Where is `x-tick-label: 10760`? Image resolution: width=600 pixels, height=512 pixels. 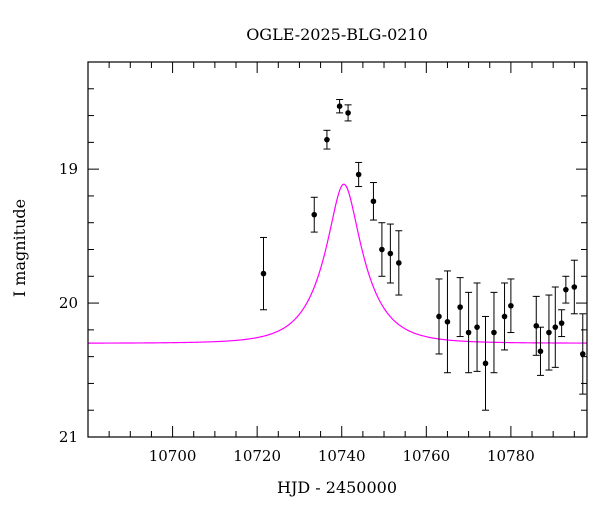 x-tick-label: 10760 is located at coordinates (426, 456).